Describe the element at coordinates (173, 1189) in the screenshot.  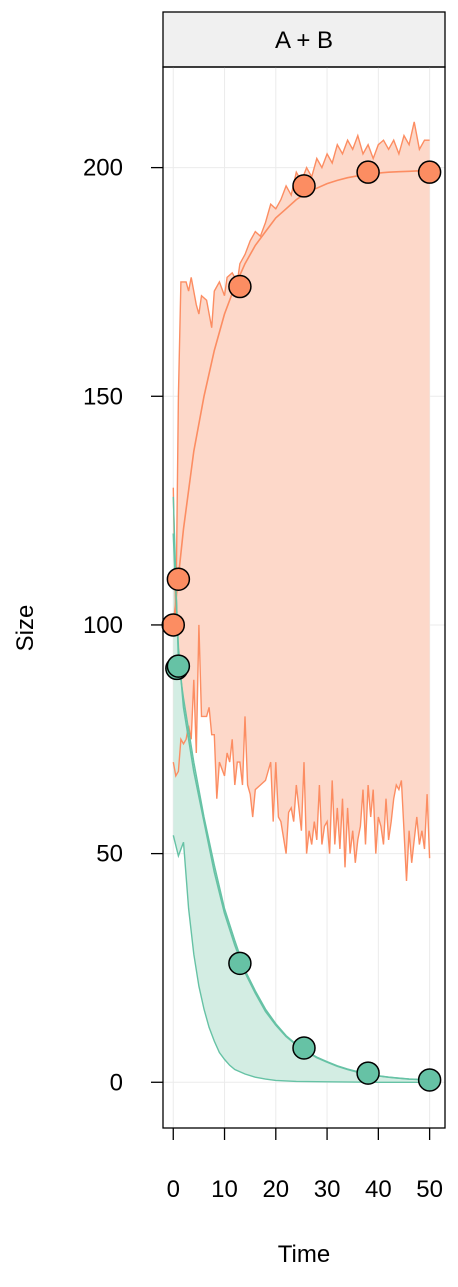
I see `x-tick-label: 0` at that location.